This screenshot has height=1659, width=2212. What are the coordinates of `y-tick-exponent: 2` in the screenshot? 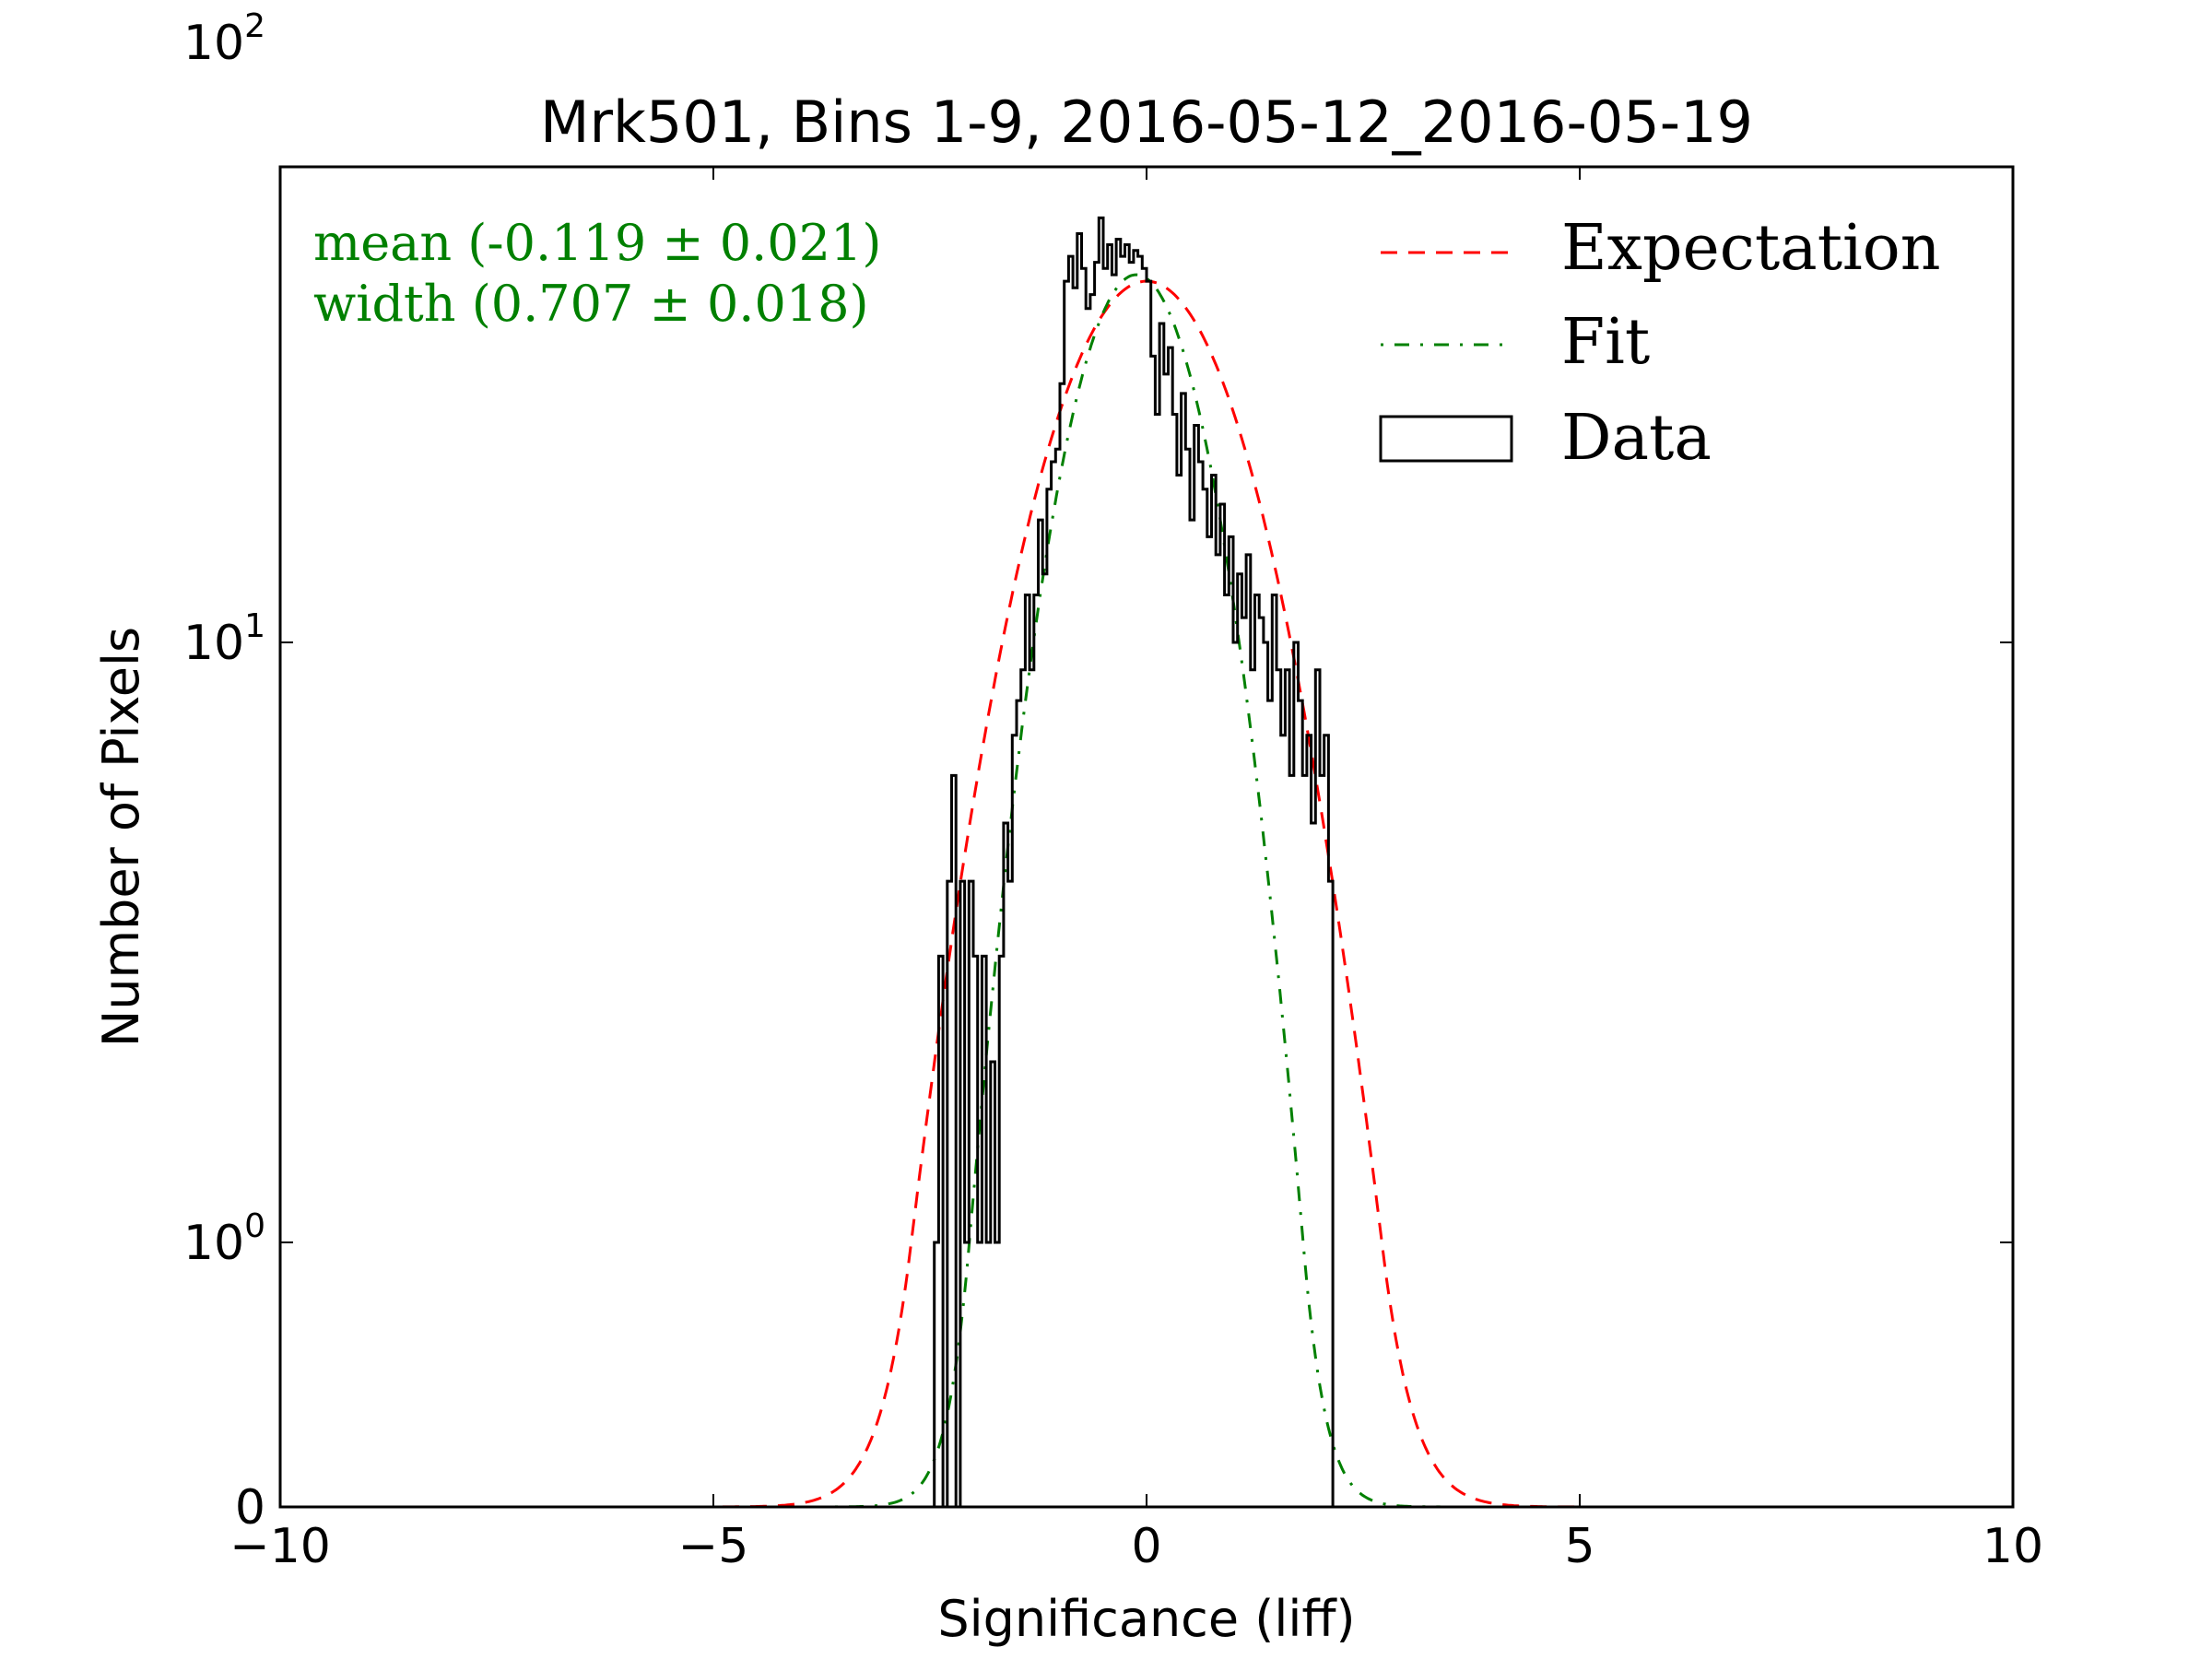 It's located at (254, 26).